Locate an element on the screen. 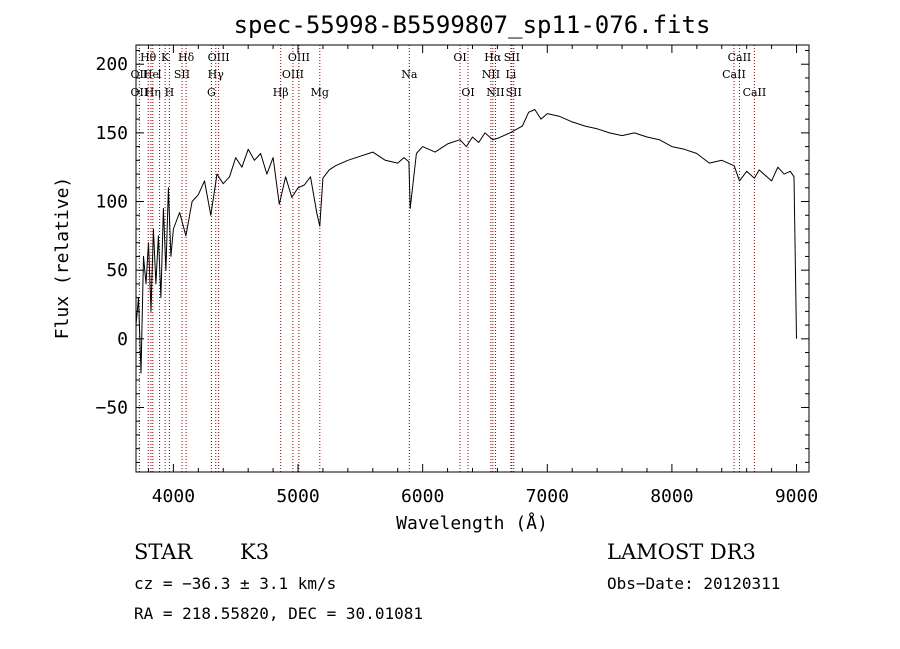 This screenshot has height=649, width=900. y-tick-label: 150 is located at coordinates (111, 133).